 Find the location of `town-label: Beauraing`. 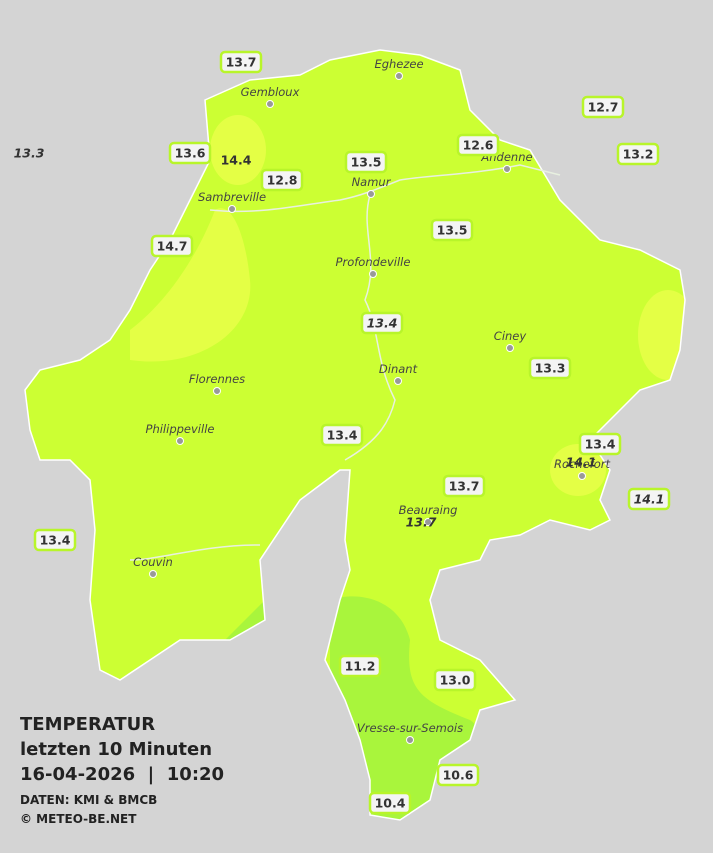

town-label: Beauraing is located at coordinates (428, 510).